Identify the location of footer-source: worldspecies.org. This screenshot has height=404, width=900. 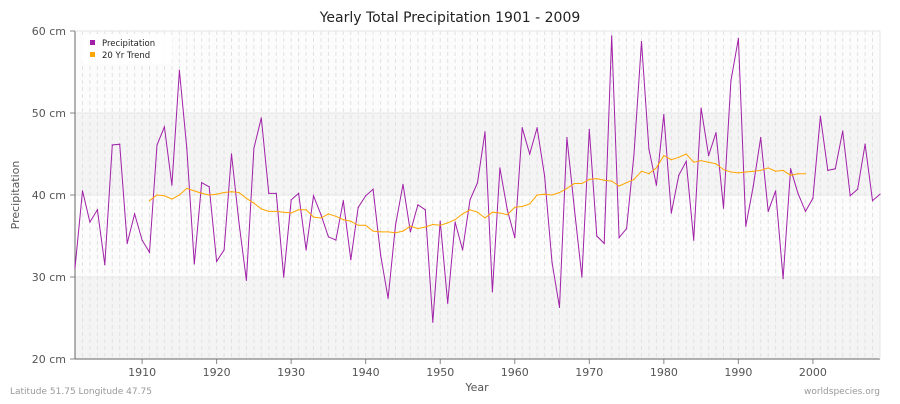
(842, 392).